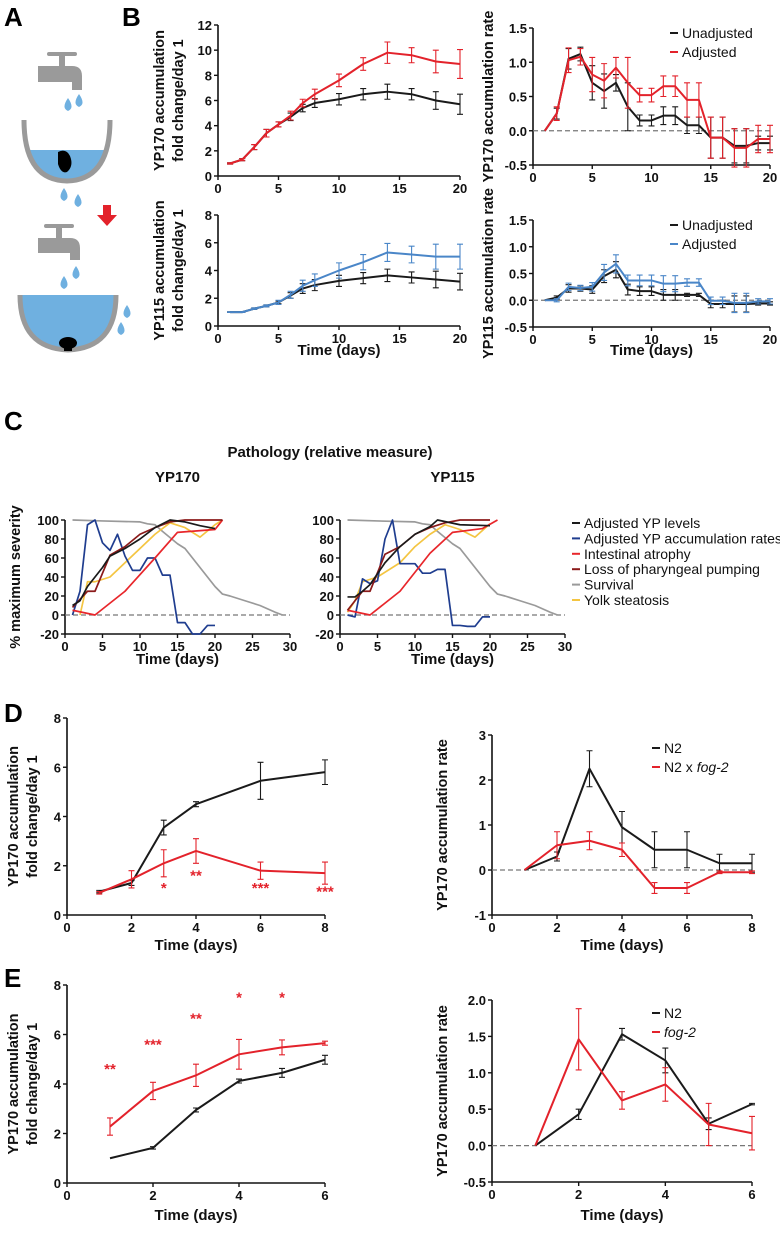 The height and width of the screenshot is (1233, 780). I want to click on significance-marker: *, so click(164, 888).